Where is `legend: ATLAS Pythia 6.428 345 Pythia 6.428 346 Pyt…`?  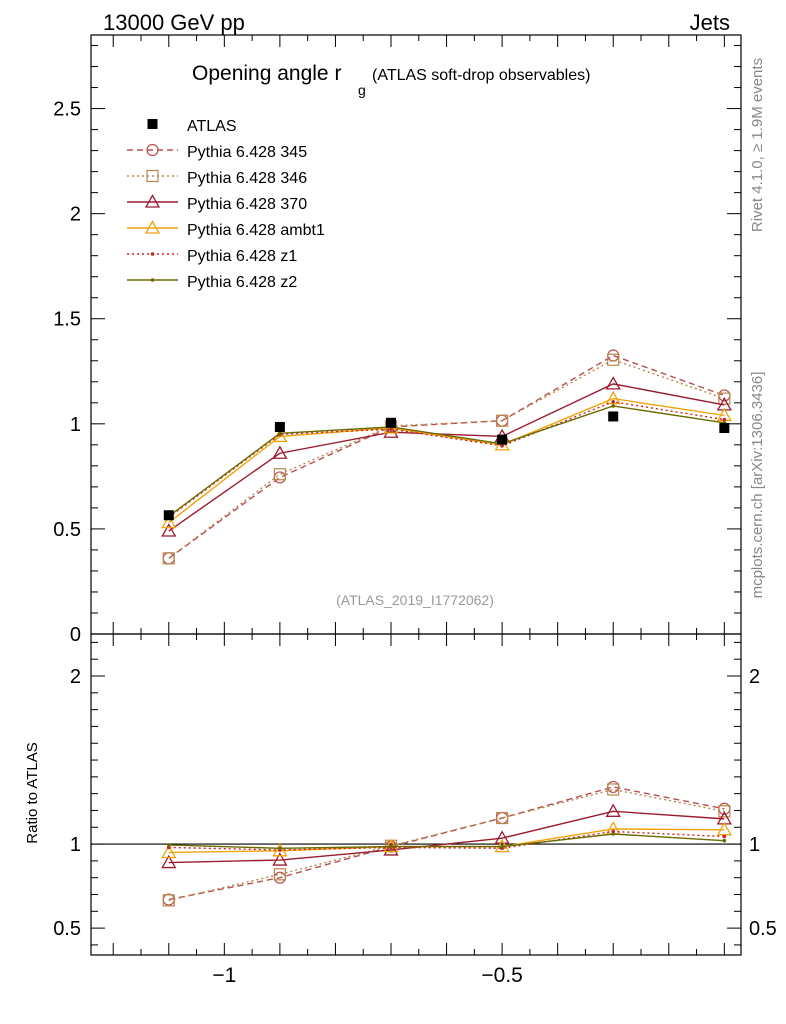
legend: ATLAS Pythia 6.428 345 Pythia 6.428 346 Pyt… is located at coordinates (226, 204).